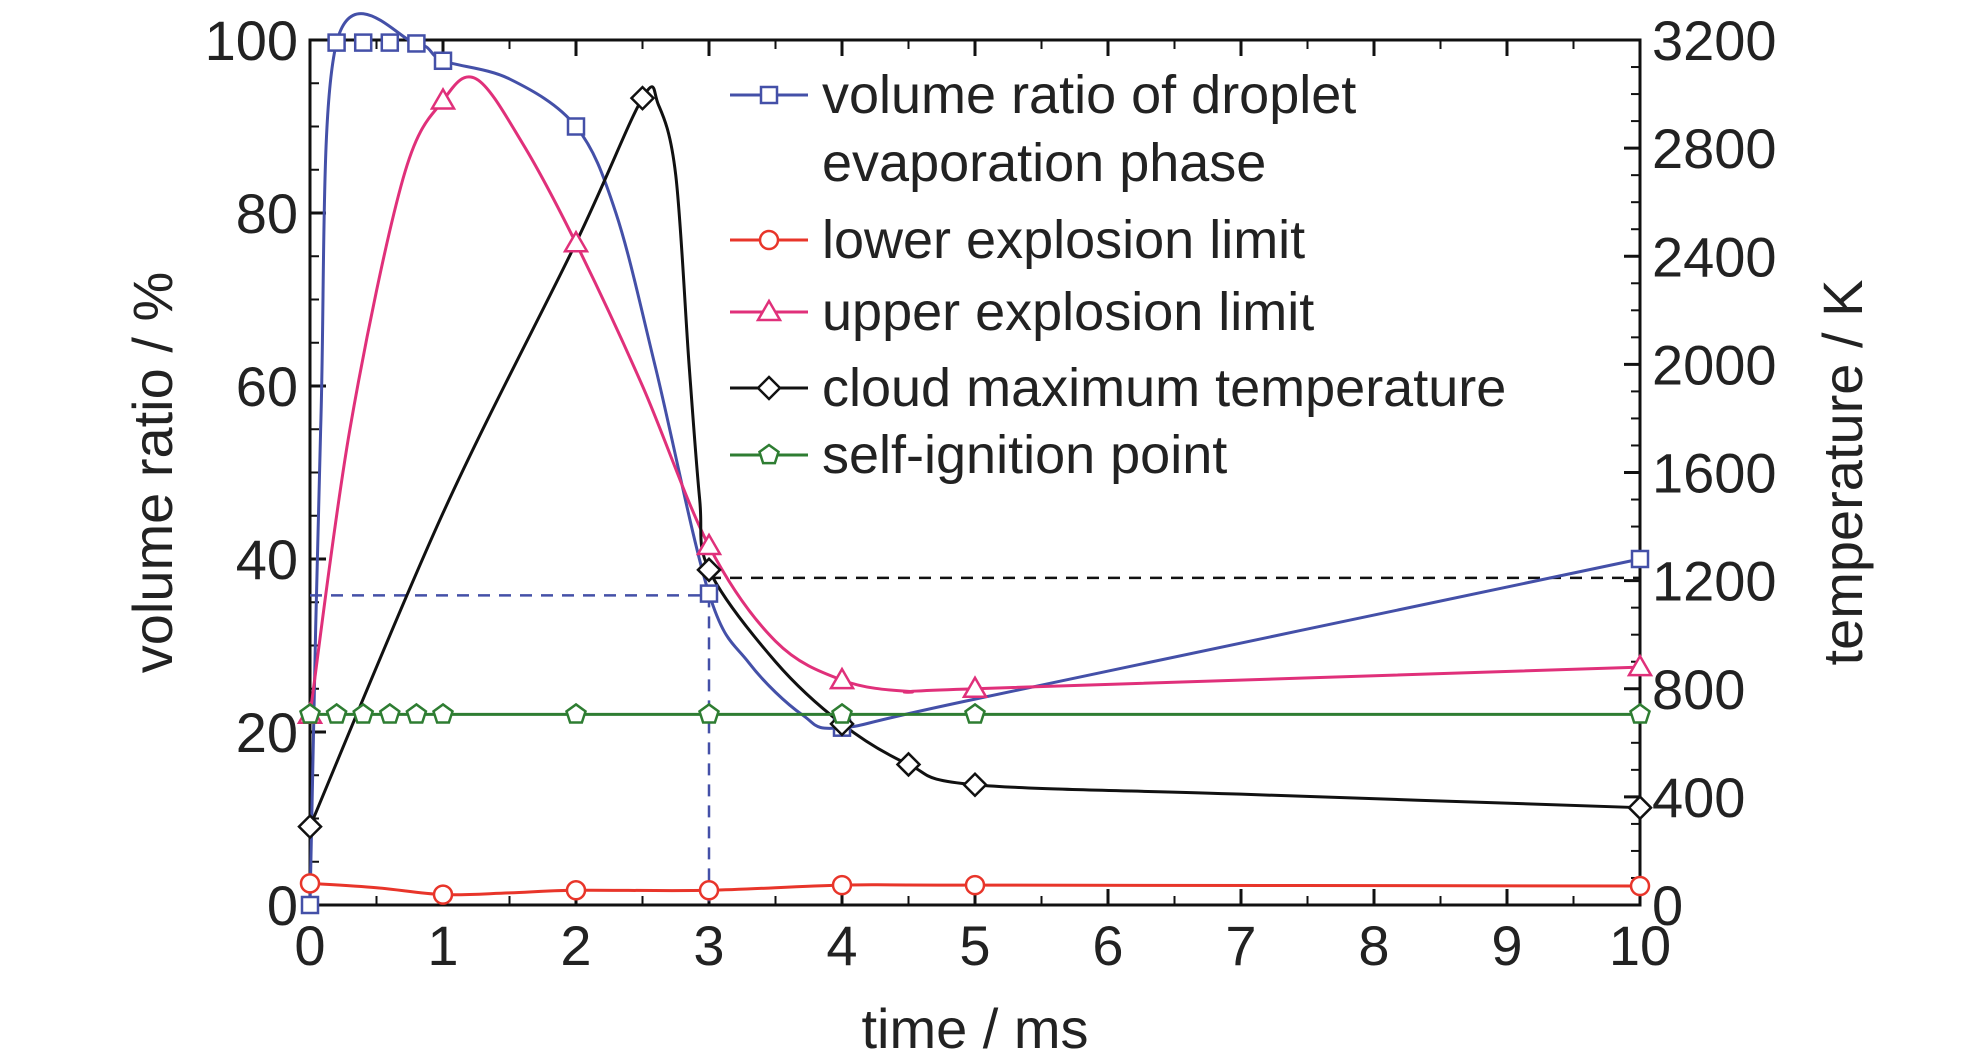 Image resolution: width=1984 pixels, height=1063 pixels. What do you see at coordinates (1240, 945) in the screenshot?
I see `x-tick-label: 7` at bounding box center [1240, 945].